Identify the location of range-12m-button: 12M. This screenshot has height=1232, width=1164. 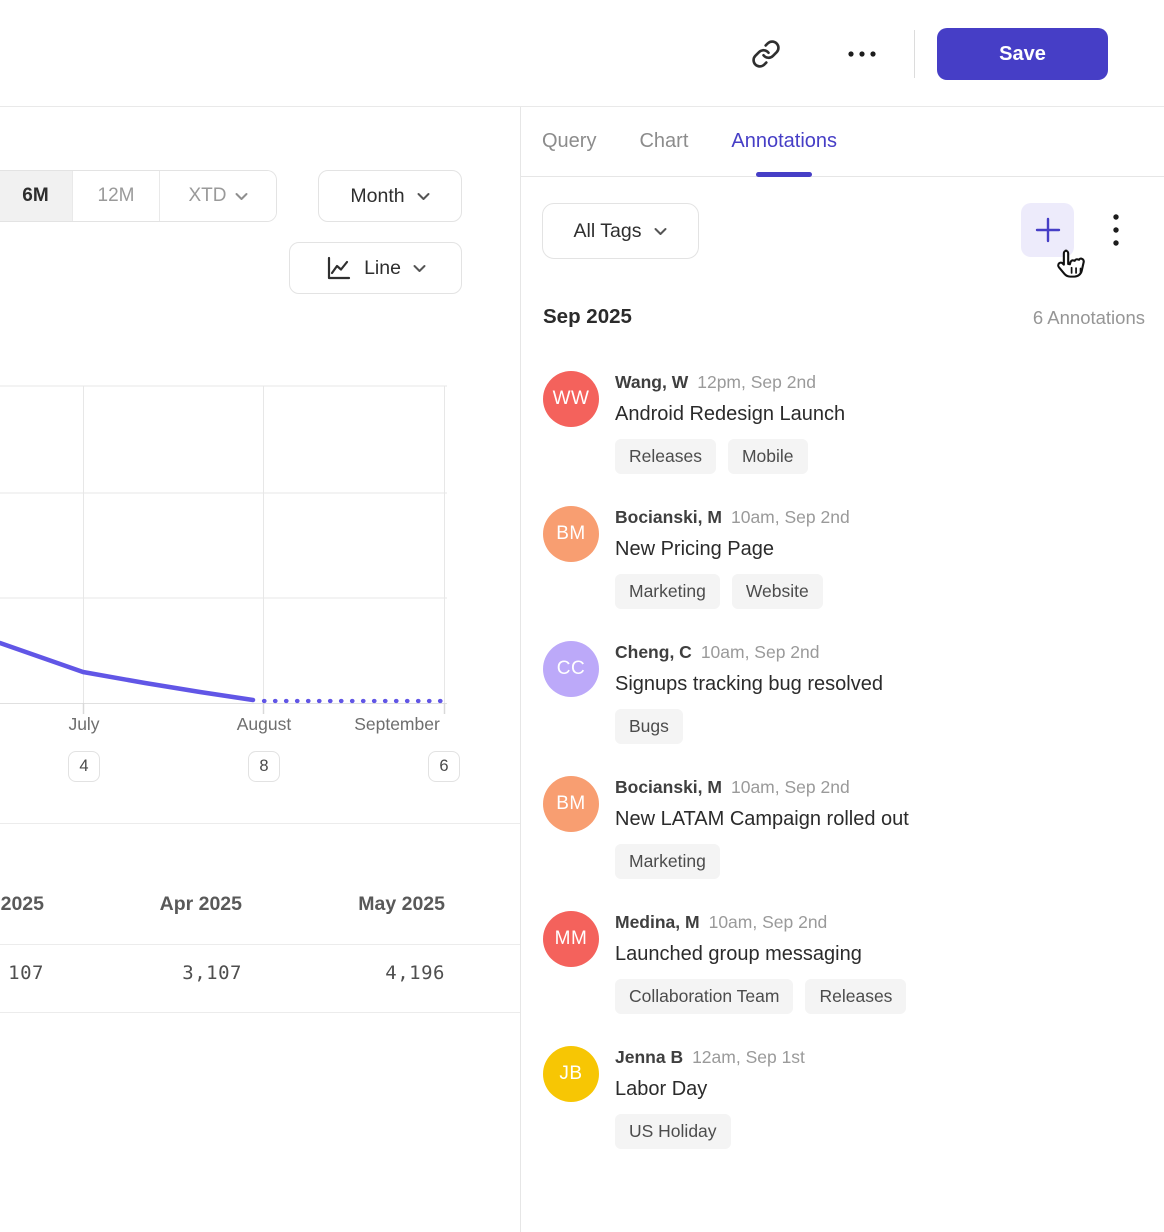
(116, 196).